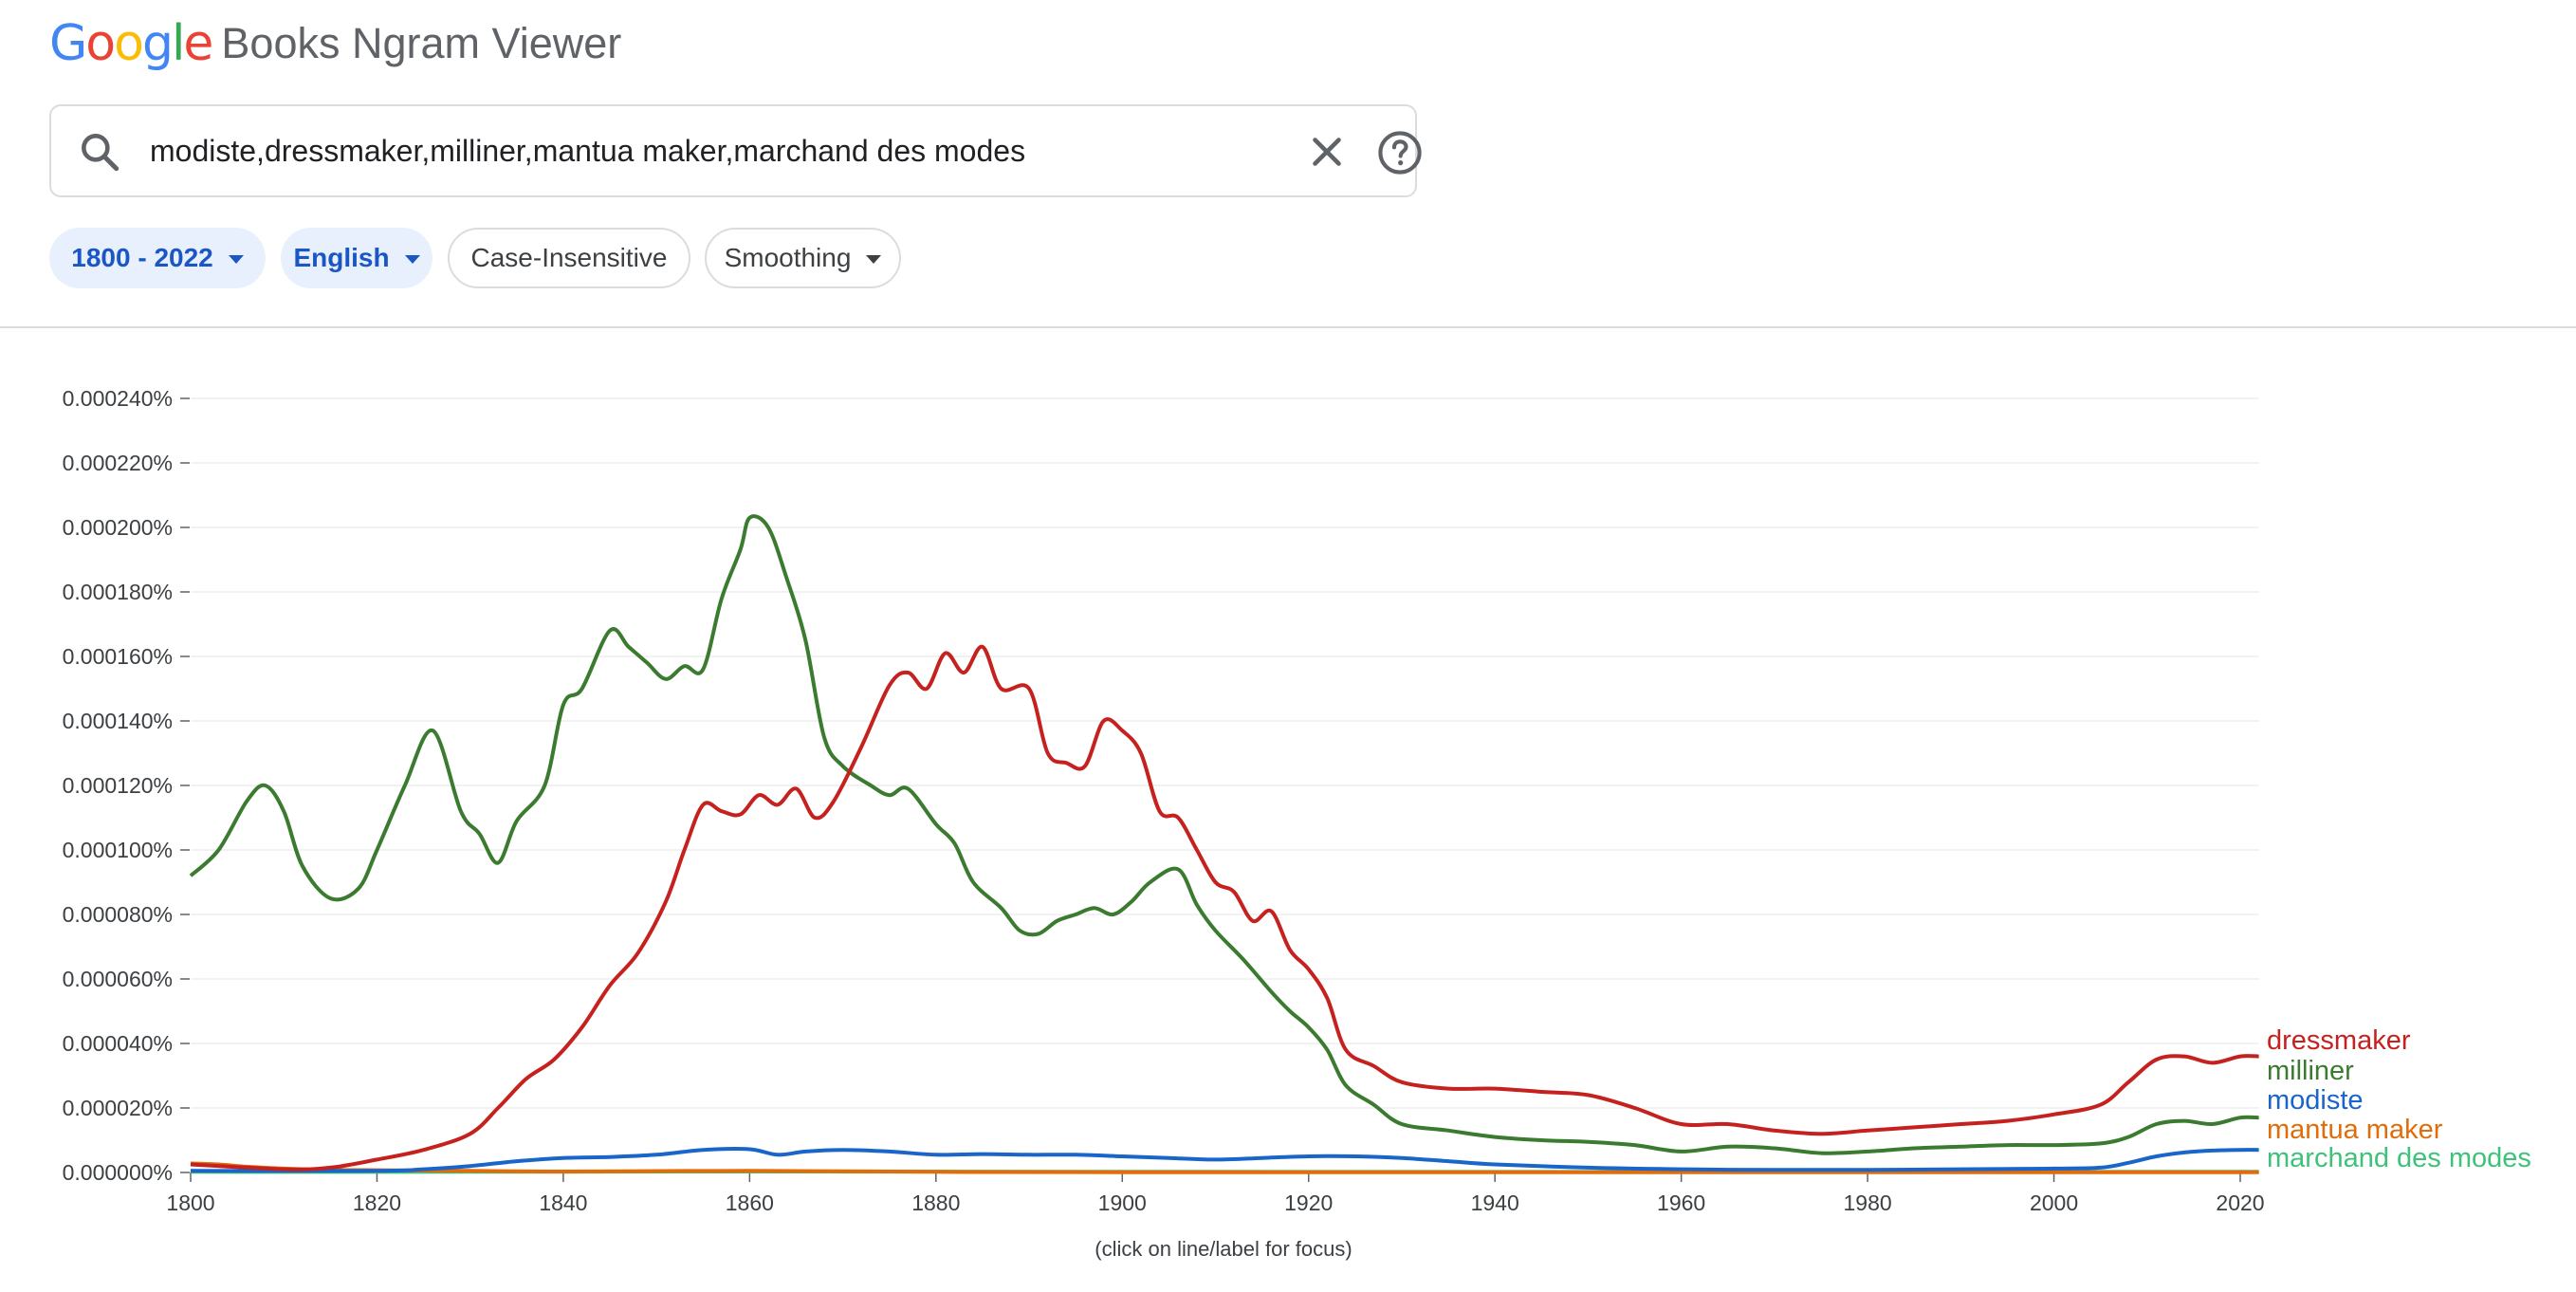  Describe the element at coordinates (1288, 327) in the screenshot. I see `header-divider` at that location.